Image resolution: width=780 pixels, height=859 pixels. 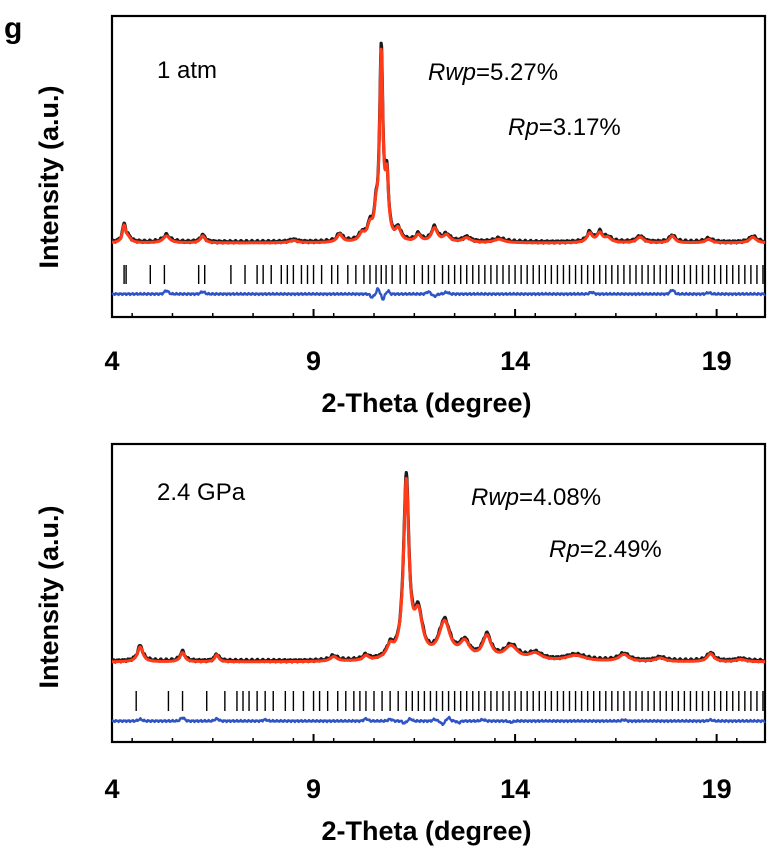 I want to click on rp-value-0: =3.17%, so click(x=580, y=127).